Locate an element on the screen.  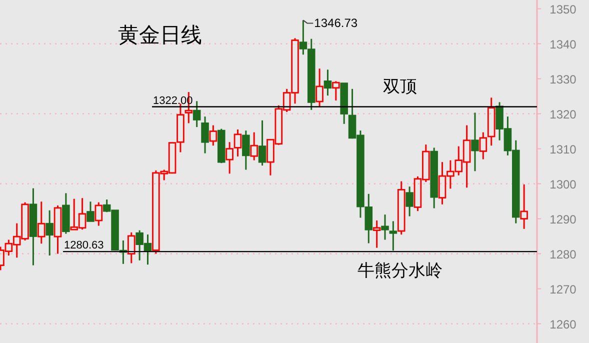
title: 黄金日线 is located at coordinates (160, 35).